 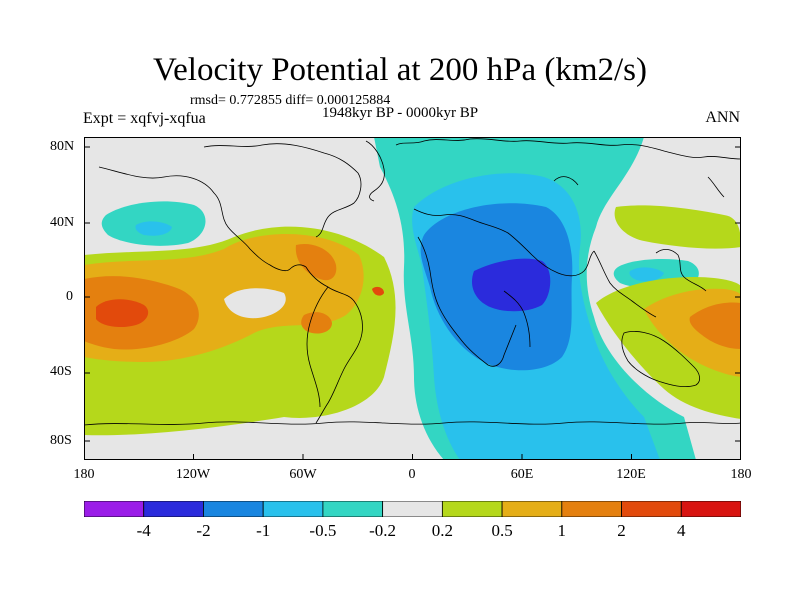 I want to click on colorbar-label: 0.2, so click(x=442, y=530).